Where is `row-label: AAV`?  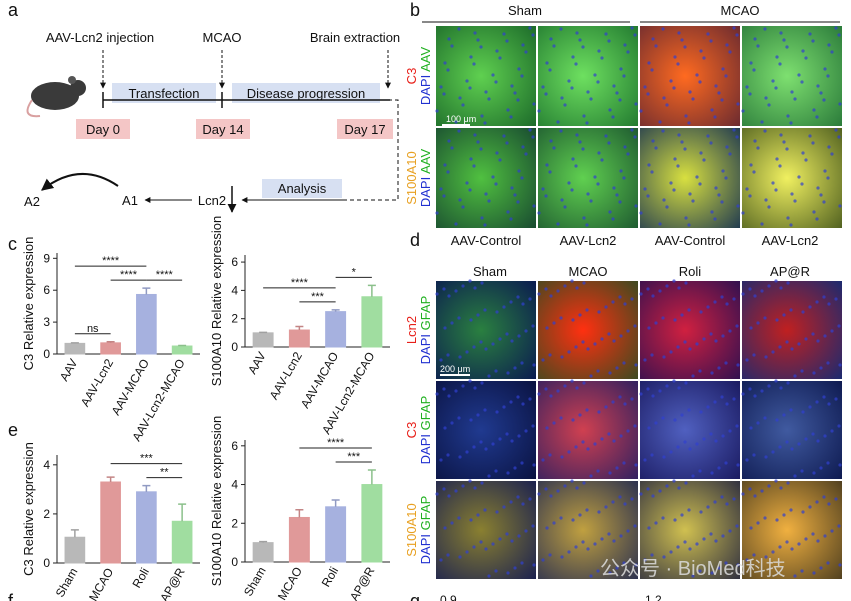
row-label: AAV is located at coordinates (425, 59).